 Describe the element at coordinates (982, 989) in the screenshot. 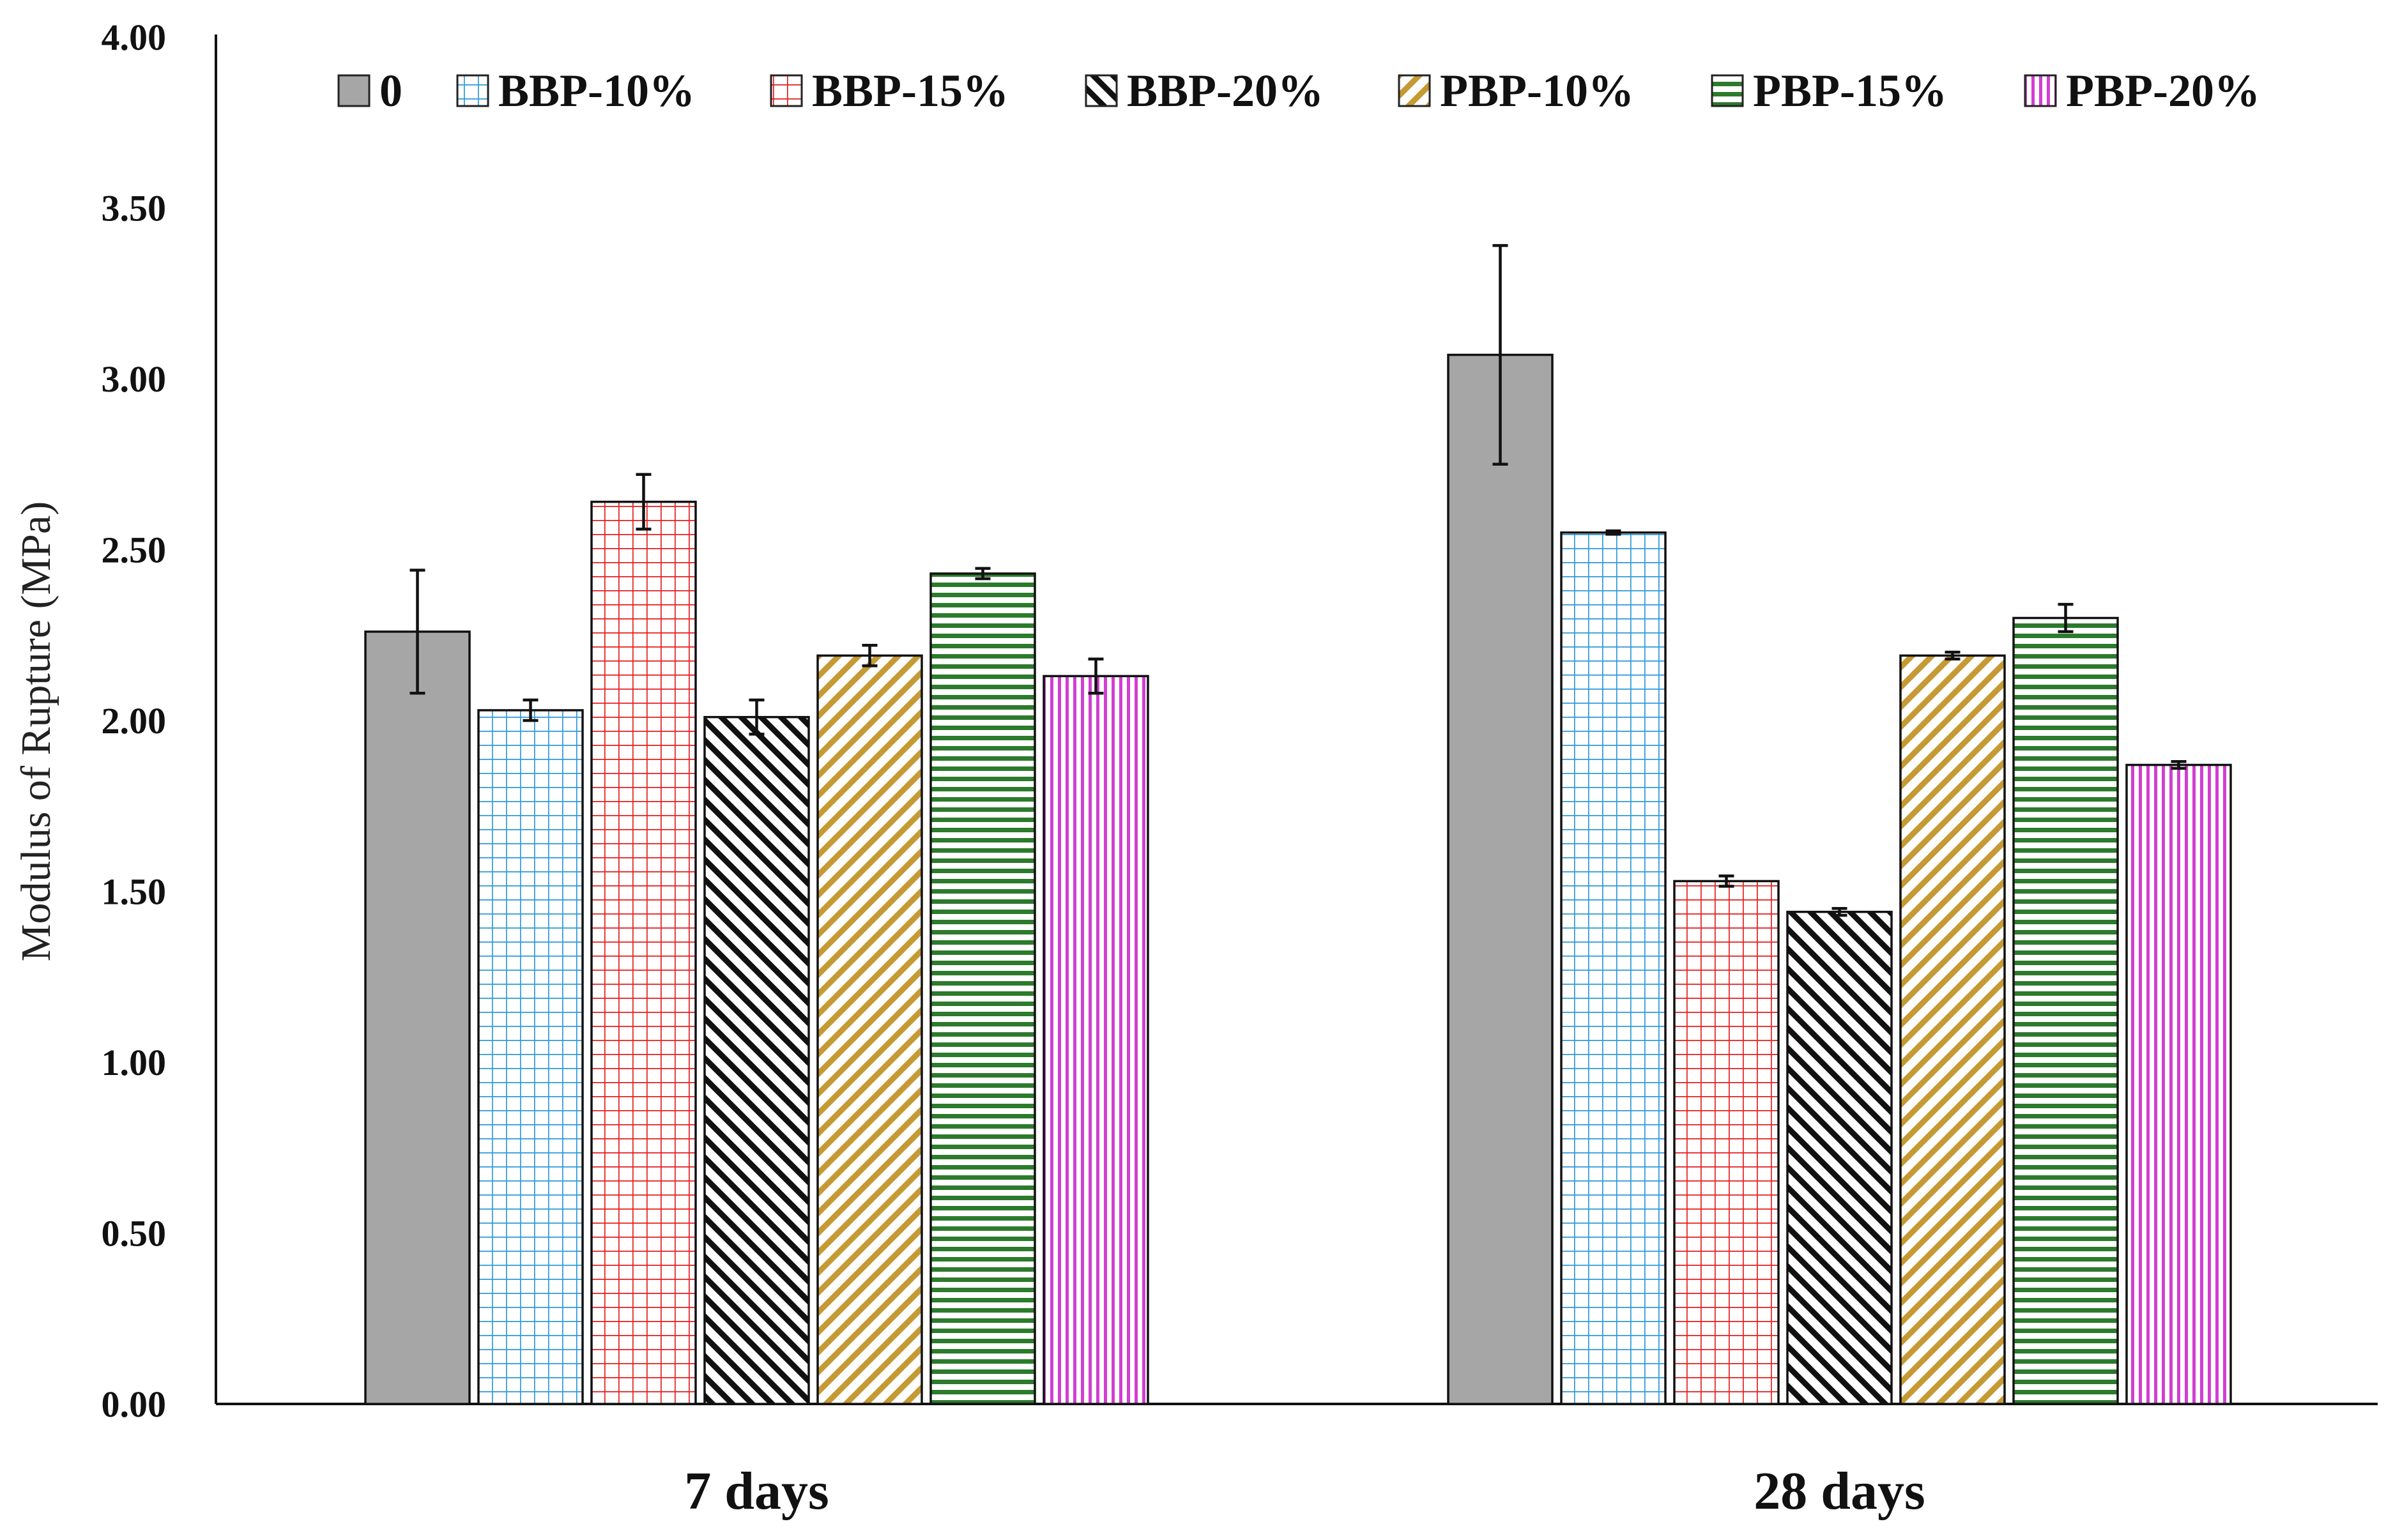

I see `bar-PBP-15%-7-days` at that location.